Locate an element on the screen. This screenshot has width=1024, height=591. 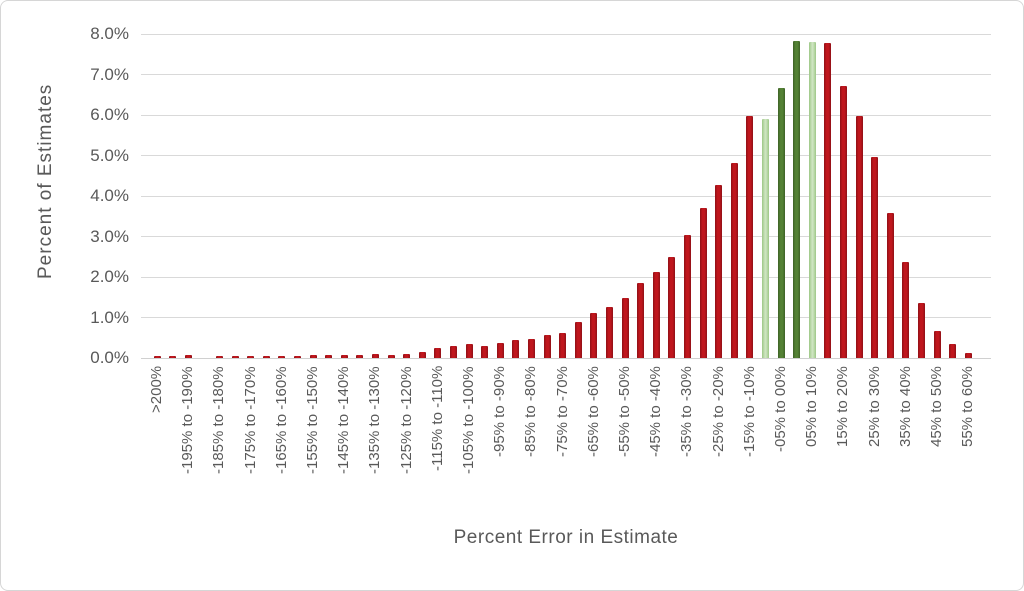
y-tick-label: 7.0% is located at coordinates (109, 74).